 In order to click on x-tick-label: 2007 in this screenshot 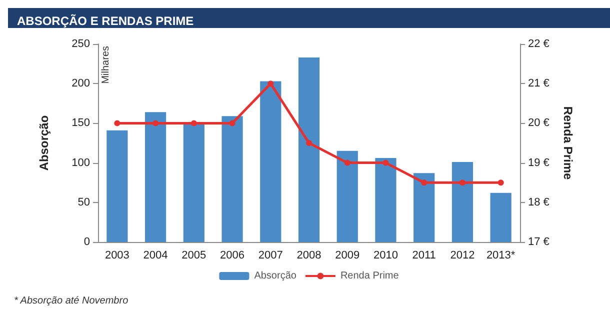, I will do `click(270, 256)`.